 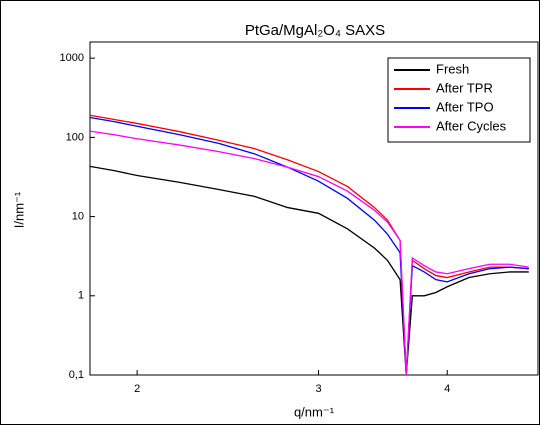 I want to click on legend-label: After Cycles, so click(x=471, y=125).